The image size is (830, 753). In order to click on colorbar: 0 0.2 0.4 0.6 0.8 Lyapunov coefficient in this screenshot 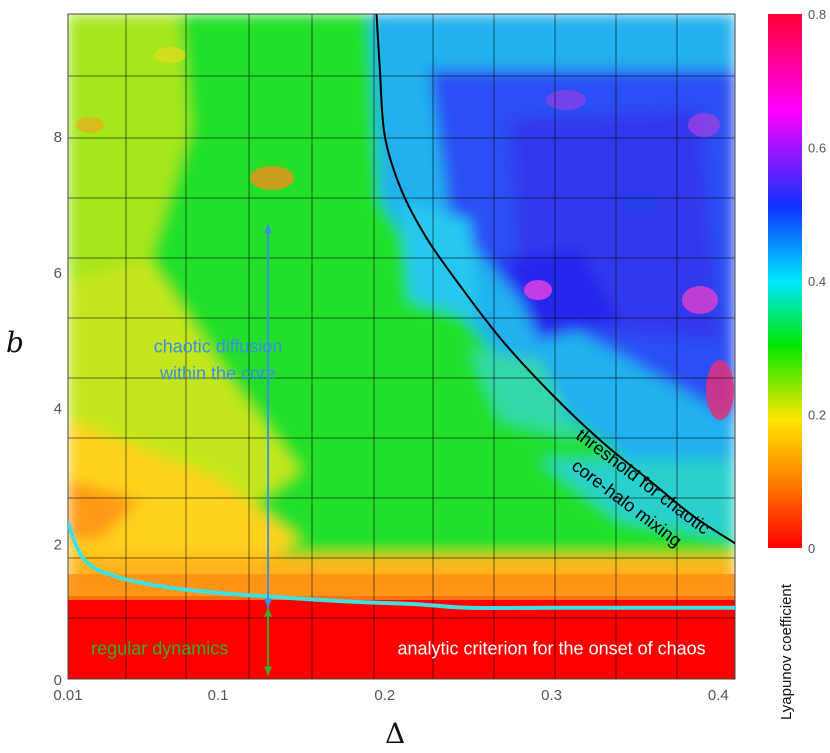, I will do `click(797, 363)`.